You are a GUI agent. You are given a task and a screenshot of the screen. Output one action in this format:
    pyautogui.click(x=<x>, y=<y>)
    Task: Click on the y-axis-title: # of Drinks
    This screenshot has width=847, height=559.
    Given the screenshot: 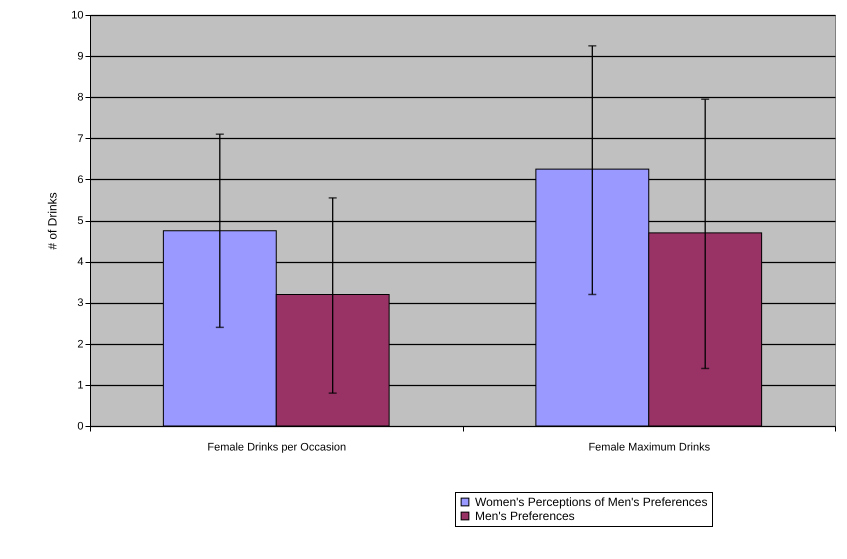 What is the action you would take?
    pyautogui.click(x=52, y=221)
    